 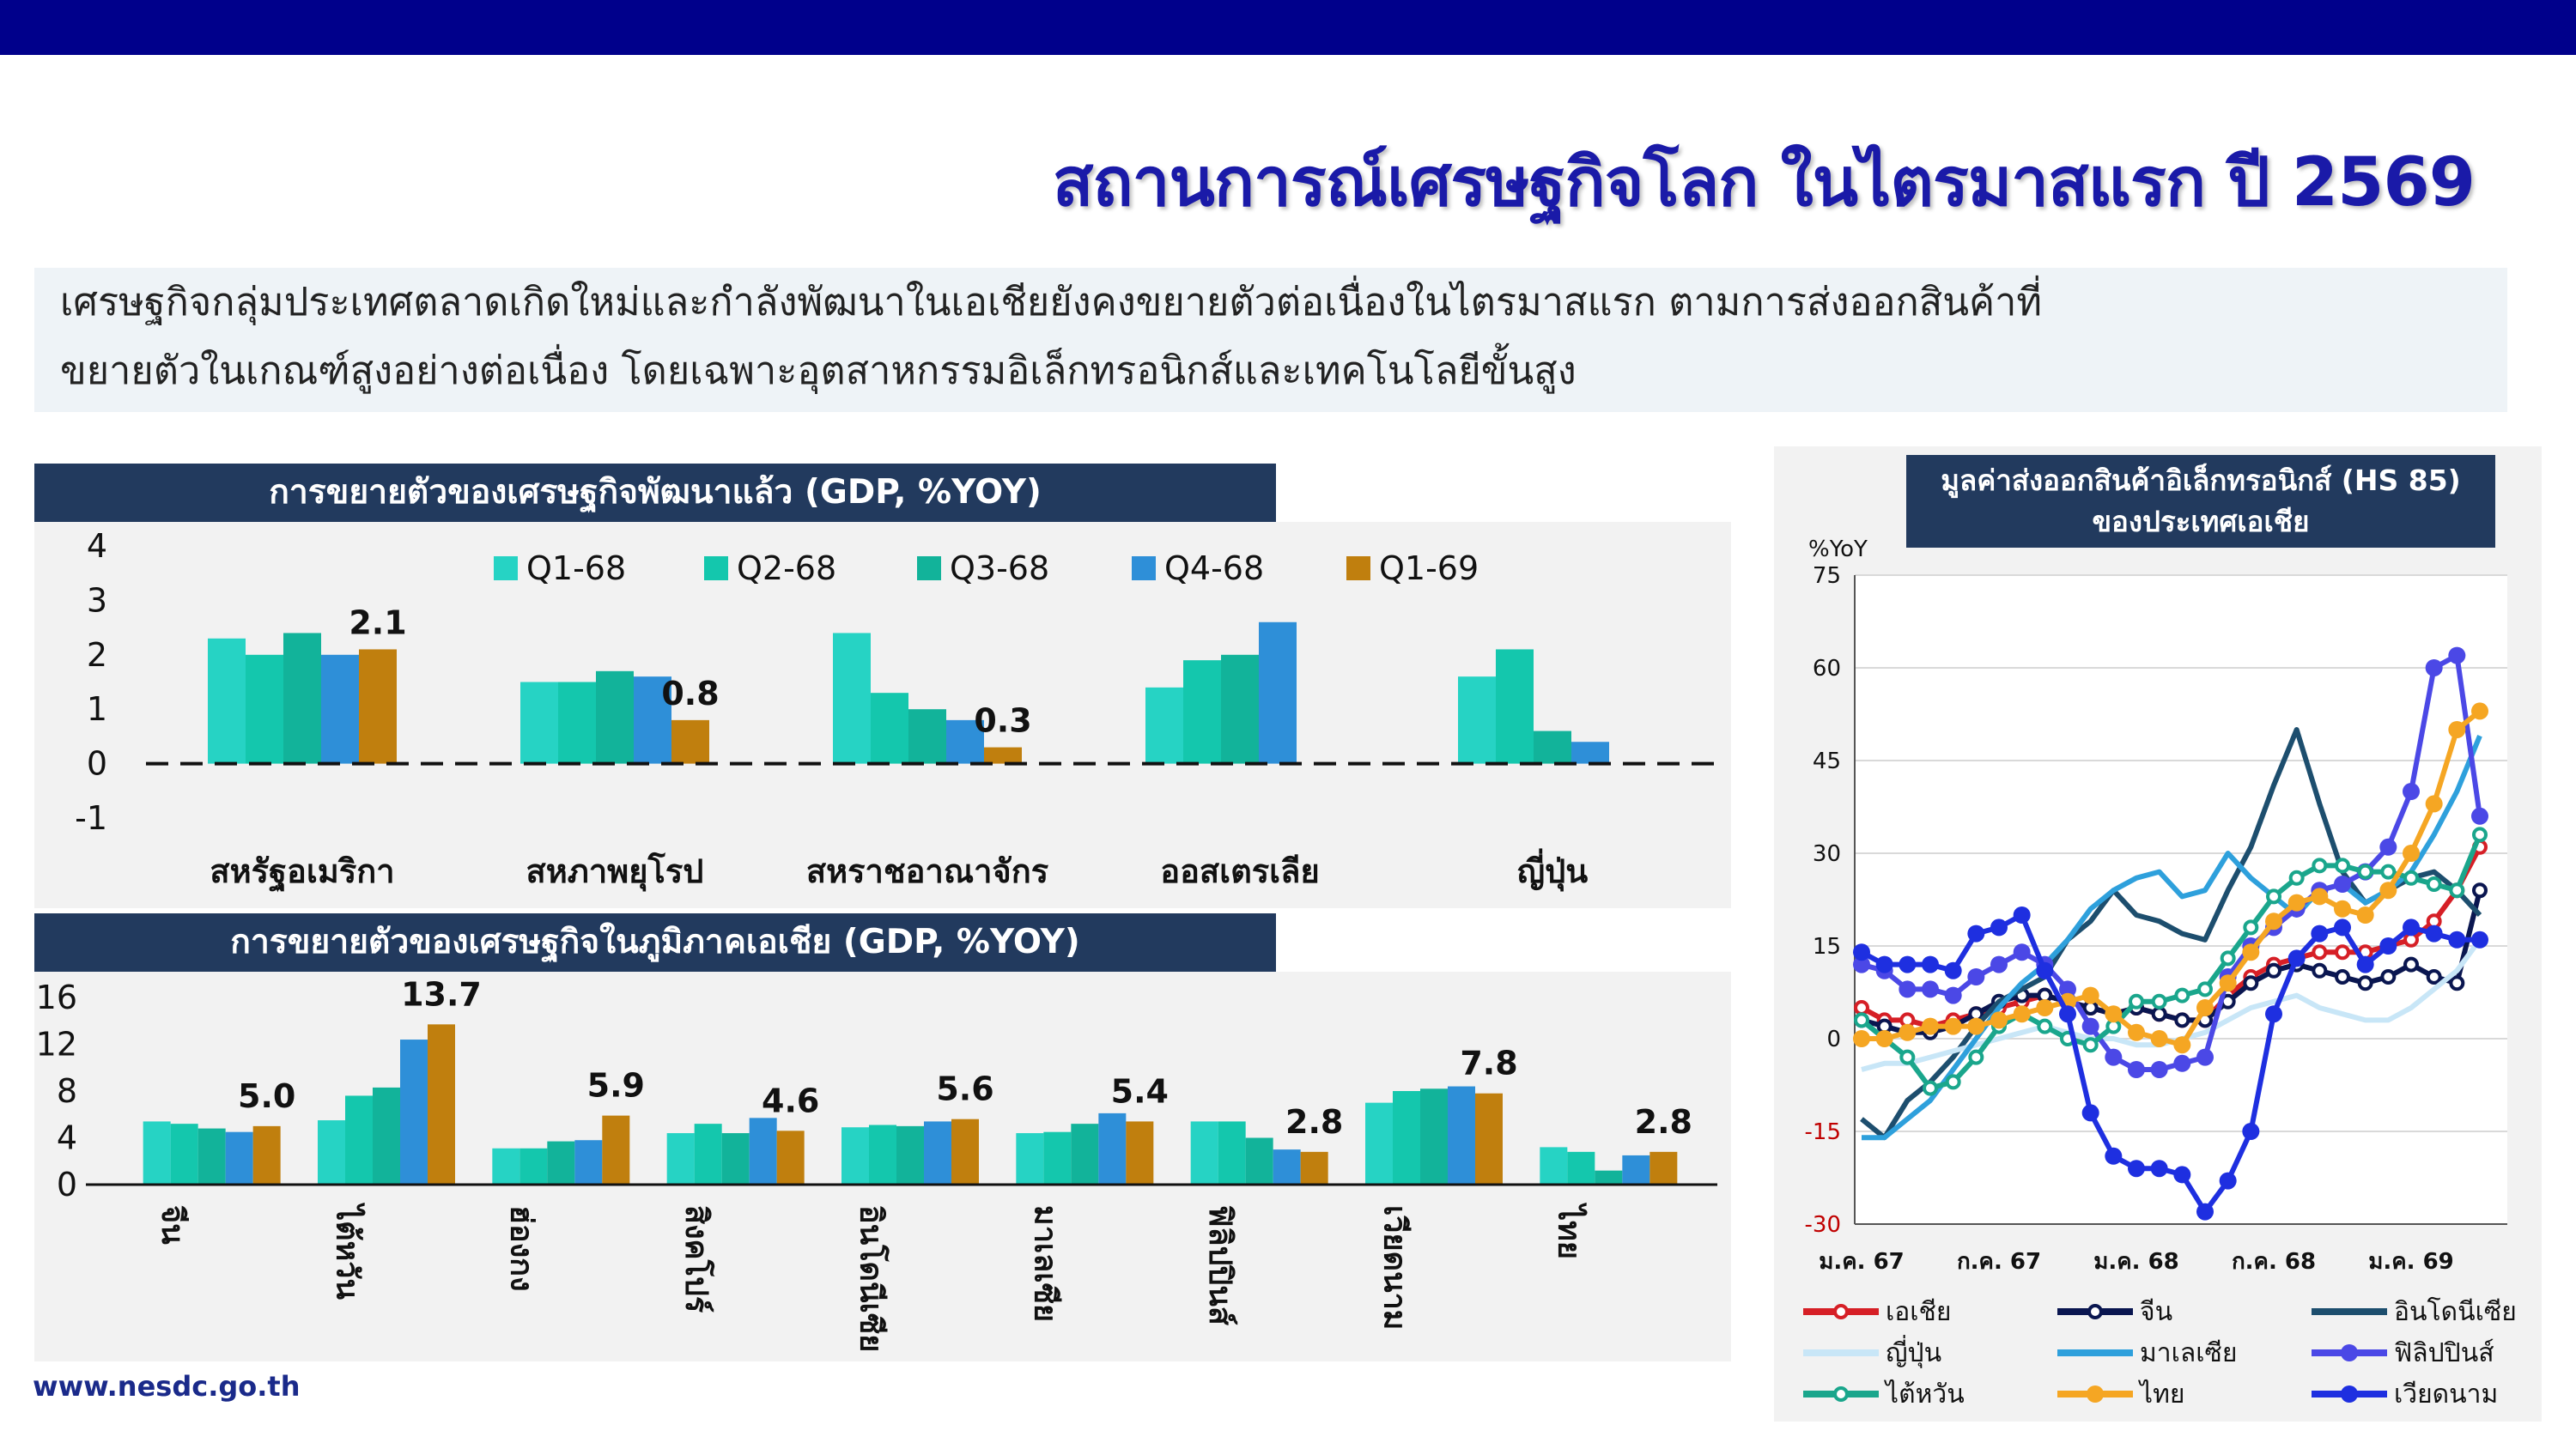 What do you see at coordinates (1220, 1265) in the screenshot?
I see `x-category-label: ฟิลิปปินส์` at bounding box center [1220, 1265].